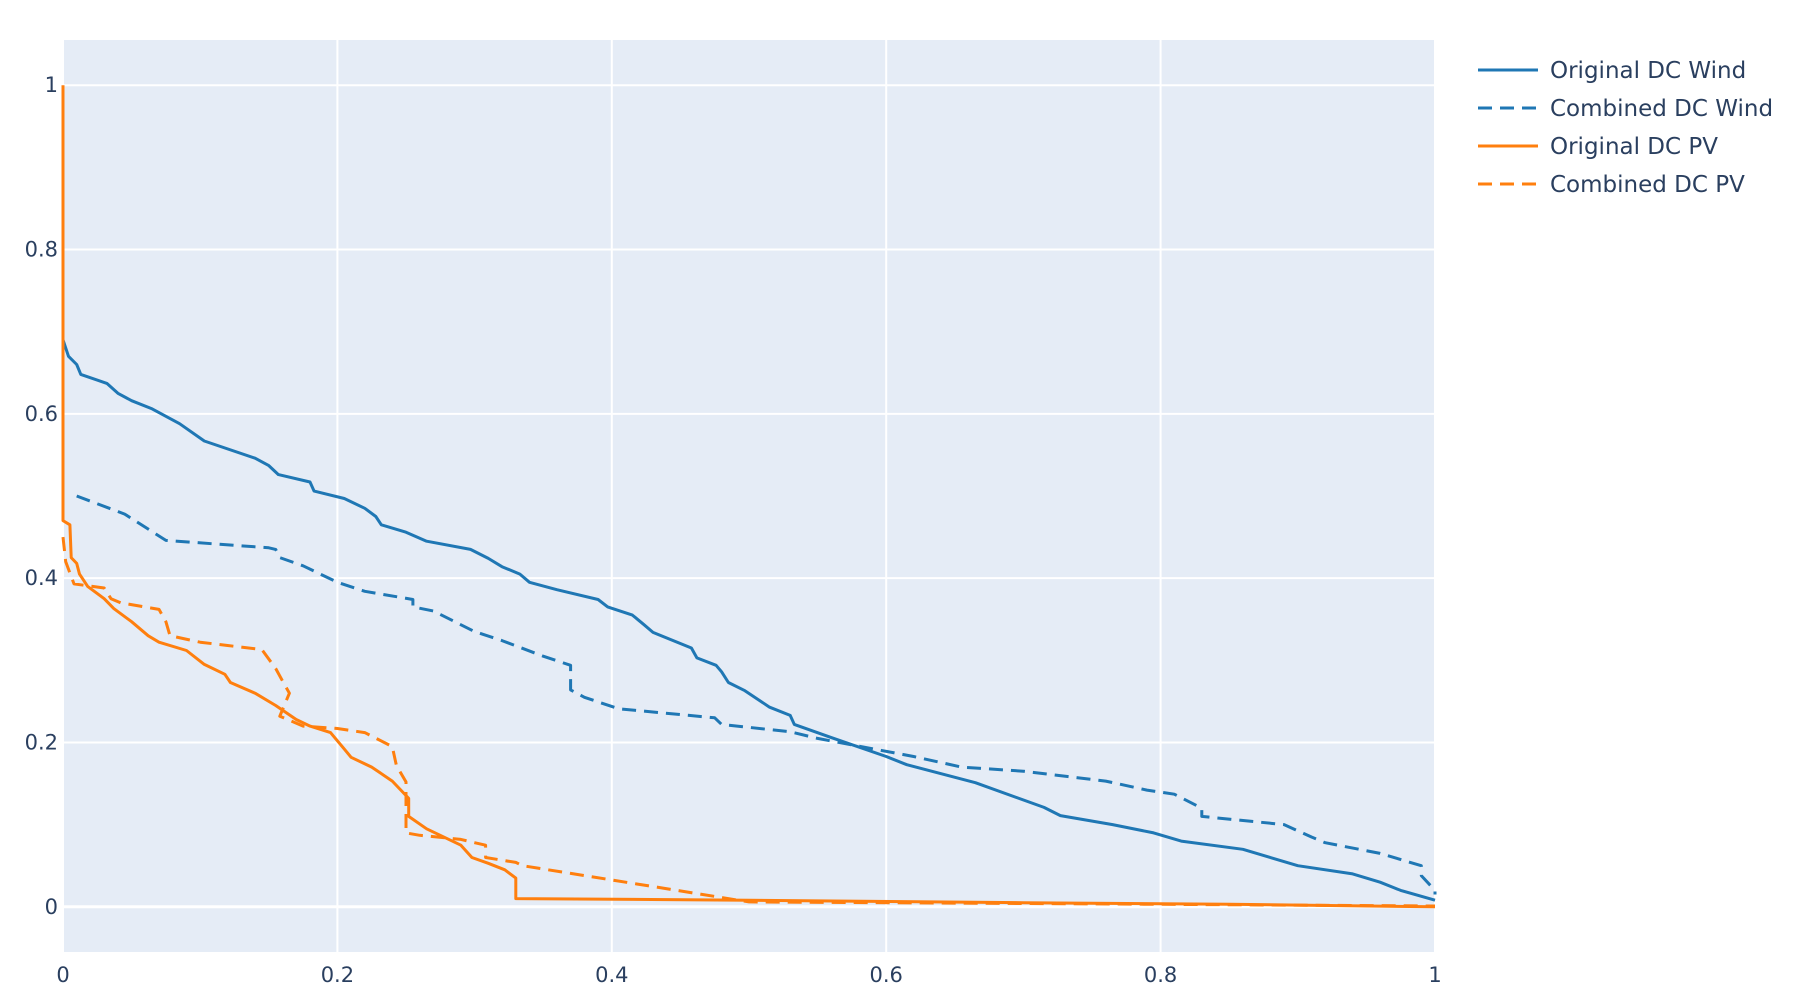 Image resolution: width=1800 pixels, height=1000 pixels. What do you see at coordinates (51, 907) in the screenshot?
I see `y-tick-label: 0` at bounding box center [51, 907].